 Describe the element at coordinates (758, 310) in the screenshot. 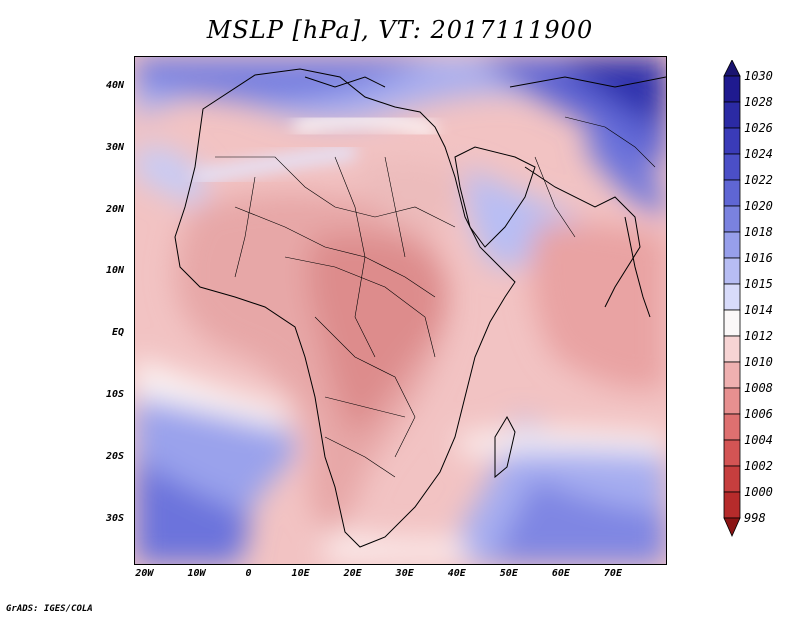

I see `colorbar-label: 1014` at that location.